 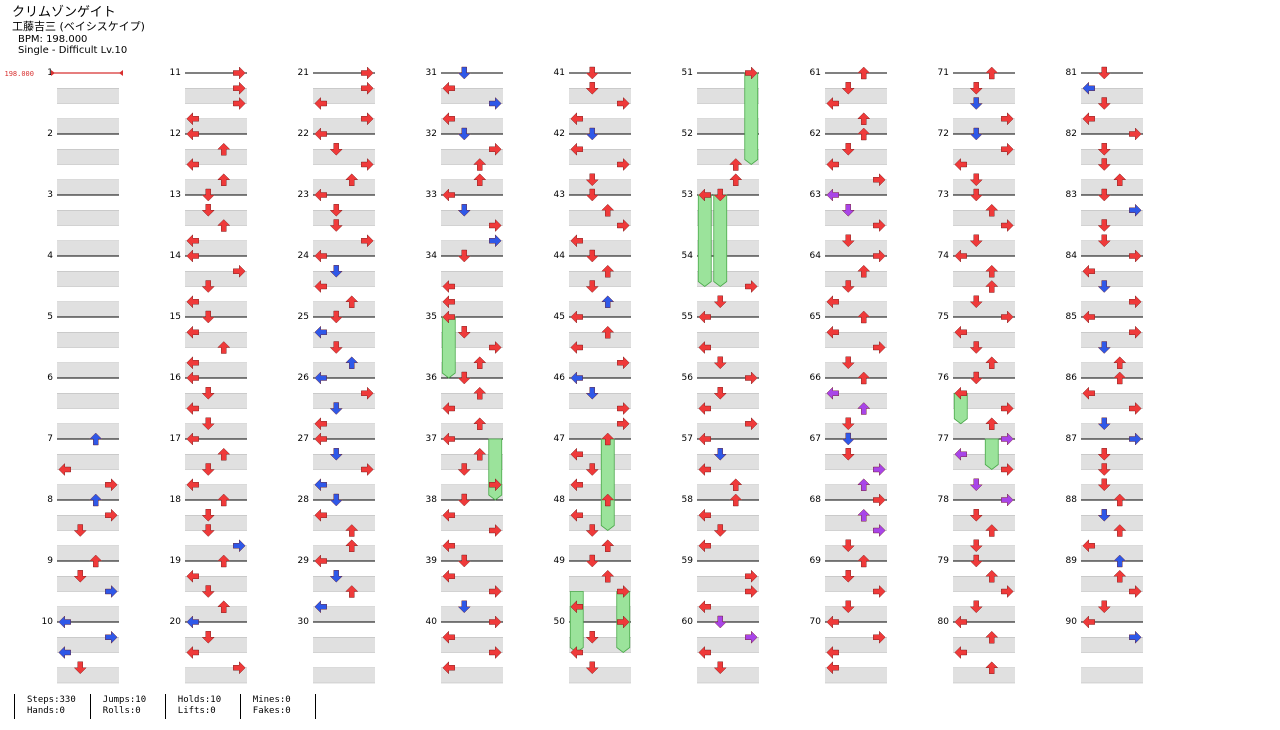 I want to click on measure-number: 81, so click(x=1071, y=73).